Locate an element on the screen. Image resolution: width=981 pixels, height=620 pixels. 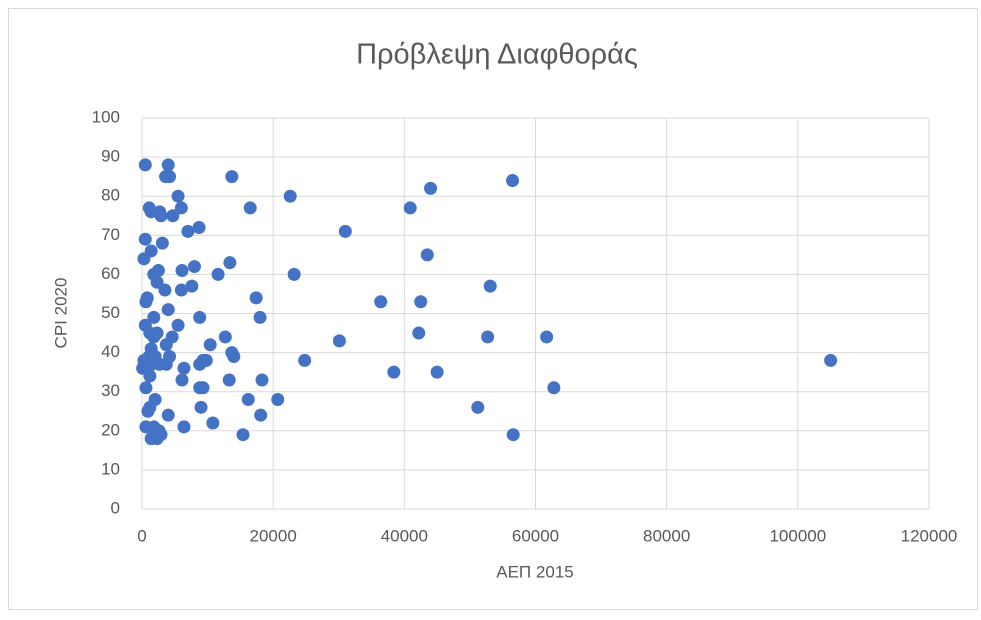
y-tick-label: 100 is located at coordinates (106, 116).